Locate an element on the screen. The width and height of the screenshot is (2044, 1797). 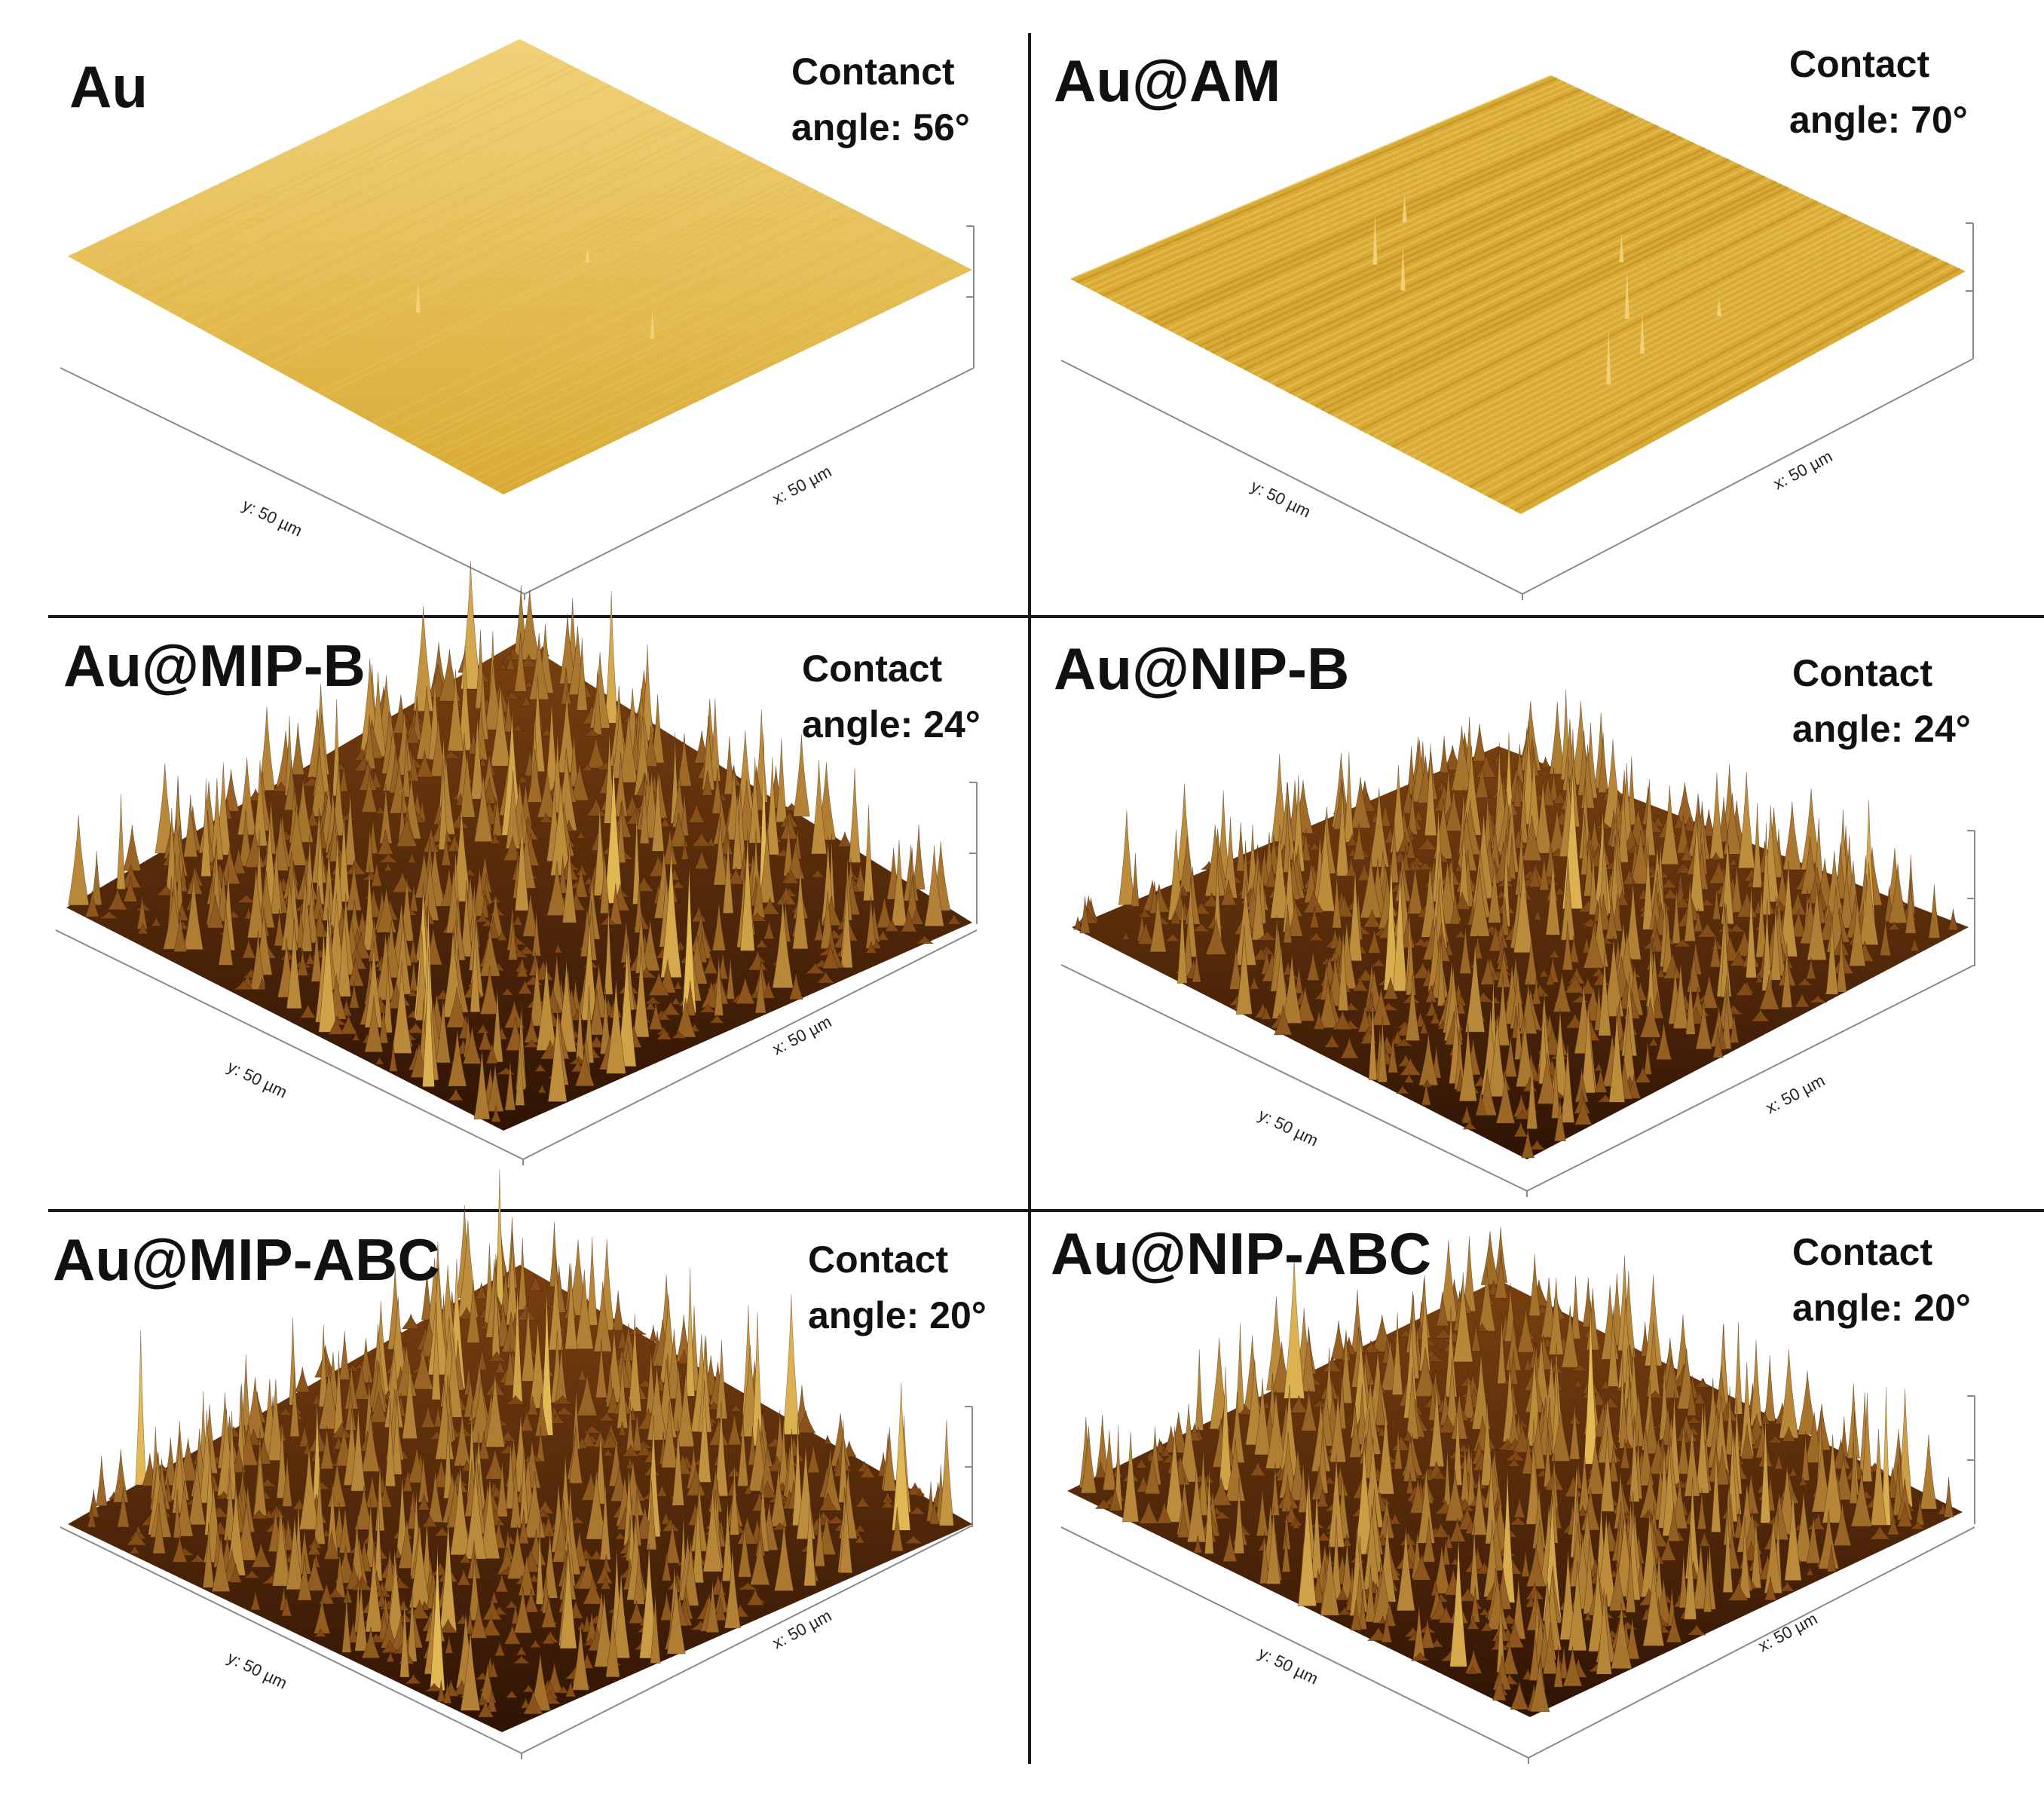
horizontal-divider-bottom is located at coordinates (1046, 1210).